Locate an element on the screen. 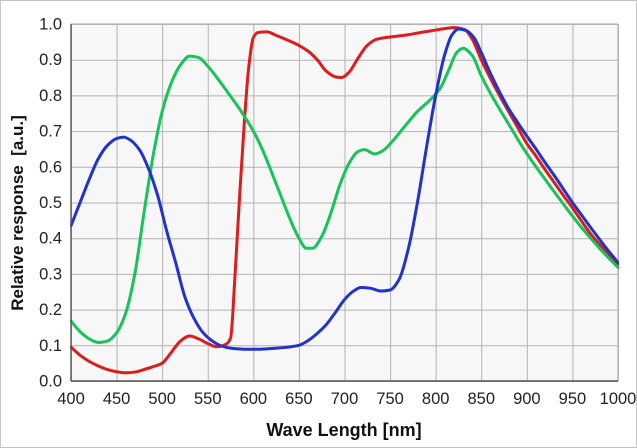  x-tick-label: 750 is located at coordinates (390, 399).